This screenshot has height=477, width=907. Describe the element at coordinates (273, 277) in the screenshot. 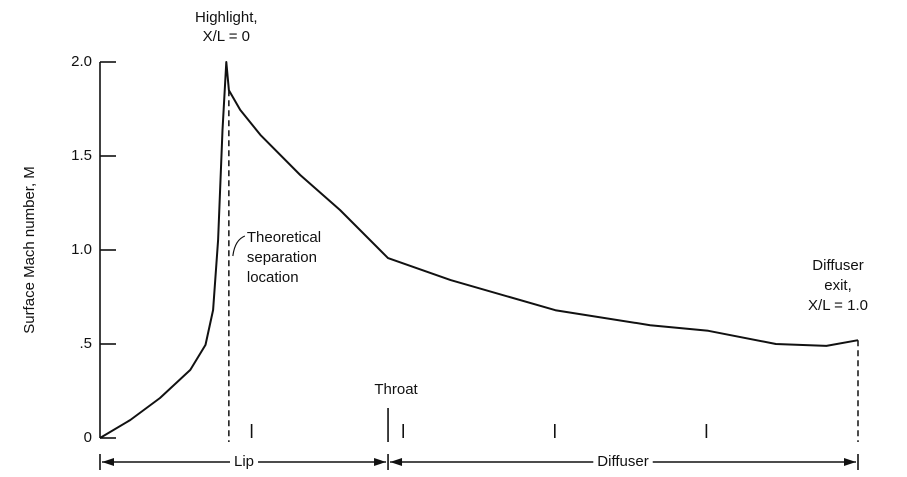

I see `separation-label: location` at that location.